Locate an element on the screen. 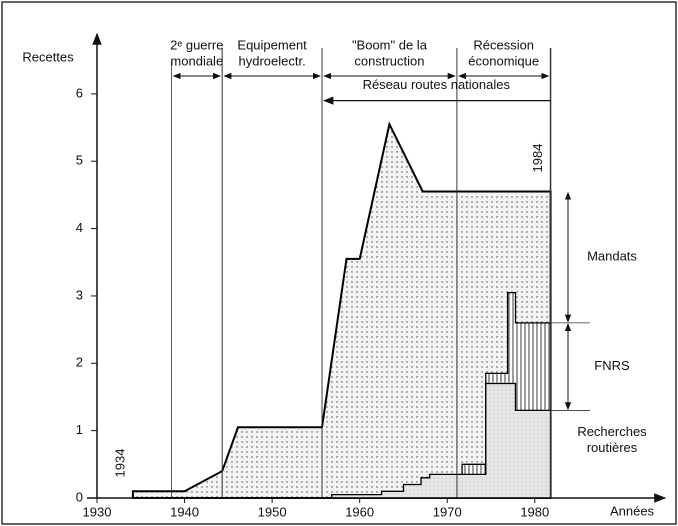 The height and width of the screenshot is (526, 678). legend-label: Mandats is located at coordinates (612, 256).